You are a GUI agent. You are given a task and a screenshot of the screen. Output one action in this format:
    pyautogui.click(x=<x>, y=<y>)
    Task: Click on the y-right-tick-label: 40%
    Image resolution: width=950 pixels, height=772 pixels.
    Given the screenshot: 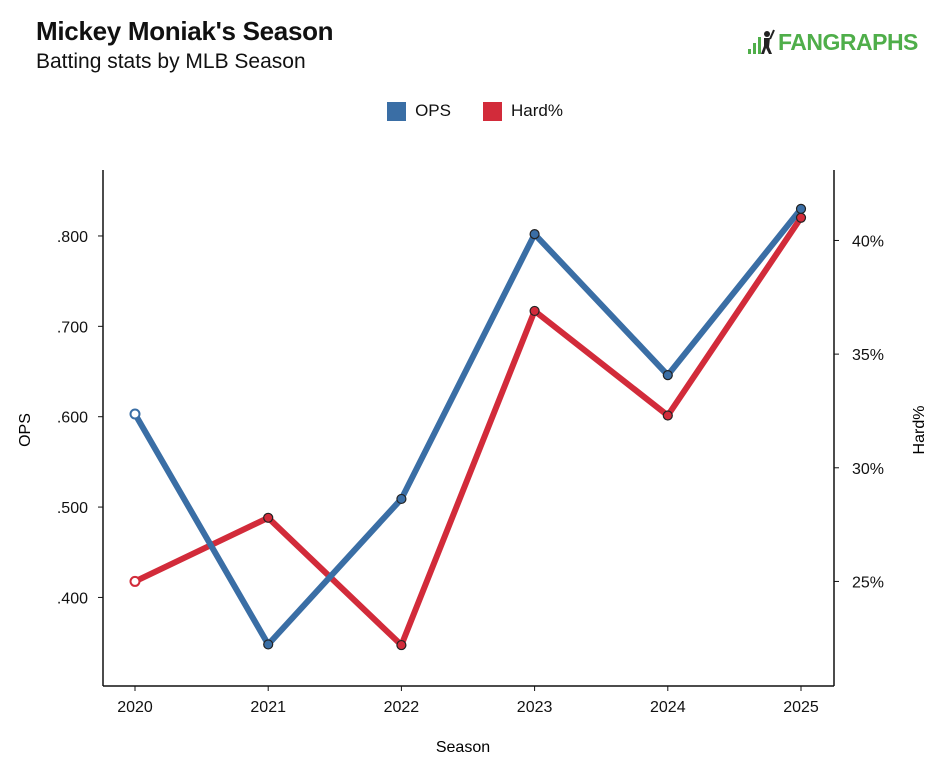 What is the action you would take?
    pyautogui.click(x=868, y=241)
    